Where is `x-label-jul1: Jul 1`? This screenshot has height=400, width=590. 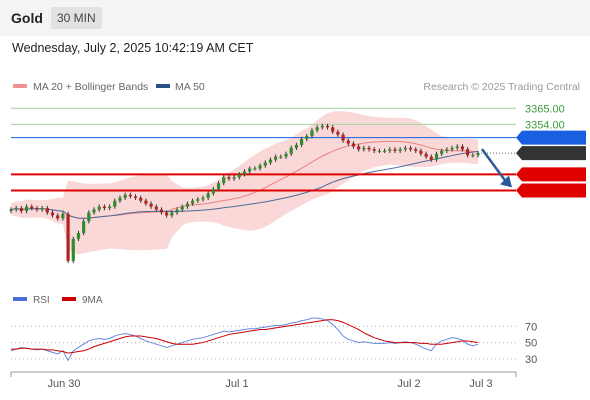 x-label-jul1: Jul 1 is located at coordinates (236, 384).